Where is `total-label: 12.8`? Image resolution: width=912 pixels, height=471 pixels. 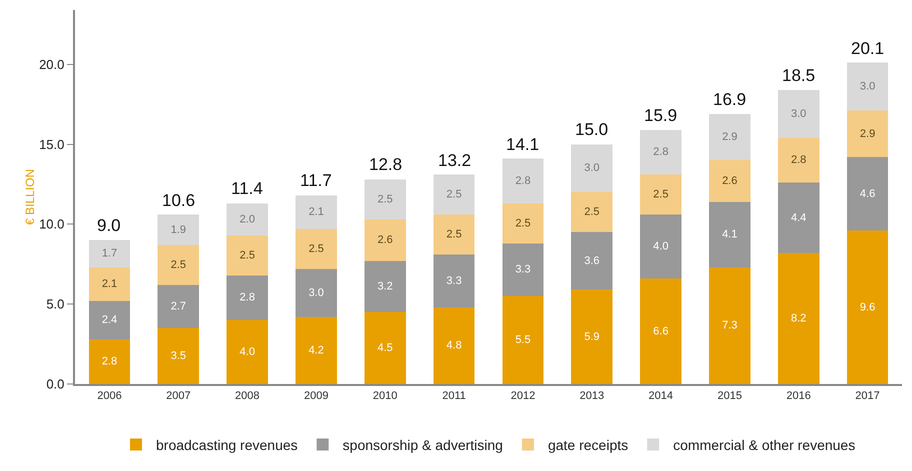 total-label: 12.8 is located at coordinates (385, 164).